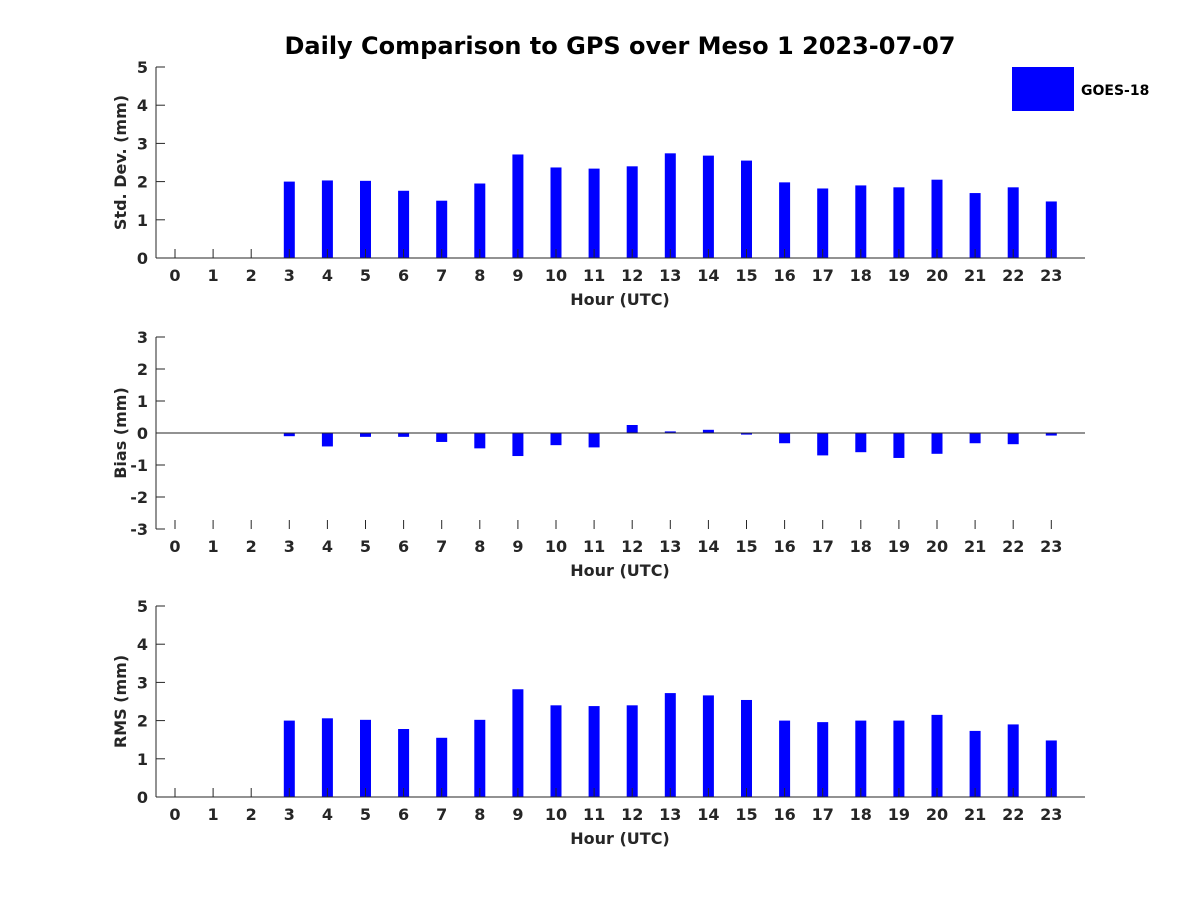  Describe the element at coordinates (479, 546) in the screenshot. I see `x-tick-label: 8` at that location.